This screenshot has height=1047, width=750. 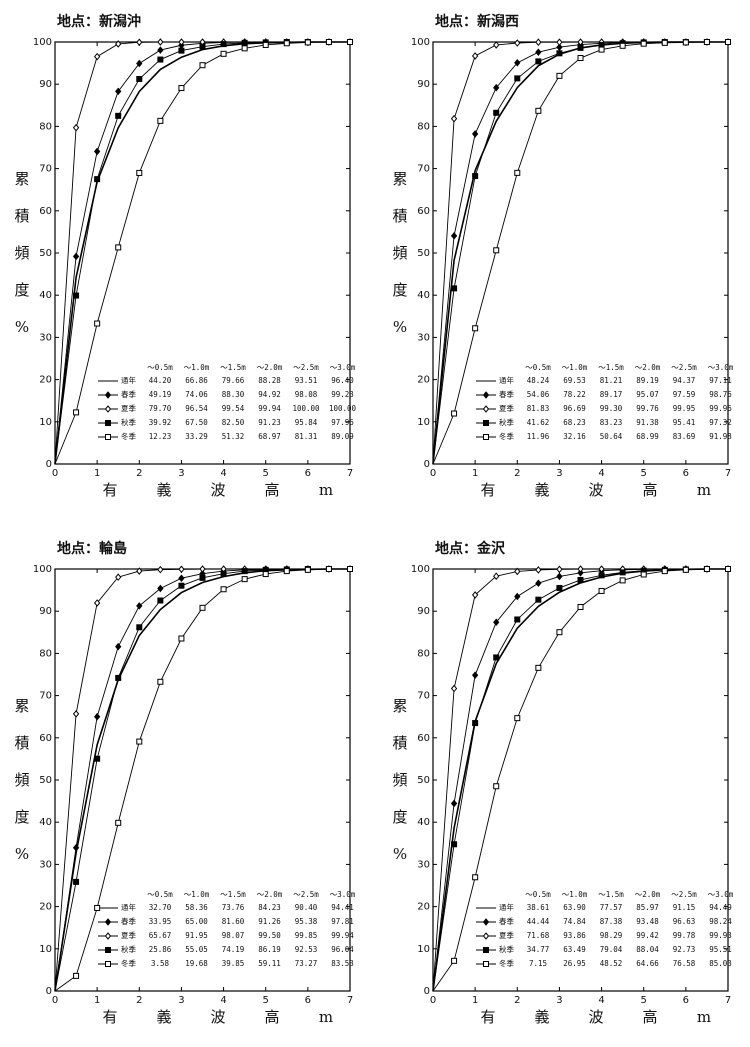 I want to click on table-cell: 97.32, so click(x=720, y=422).